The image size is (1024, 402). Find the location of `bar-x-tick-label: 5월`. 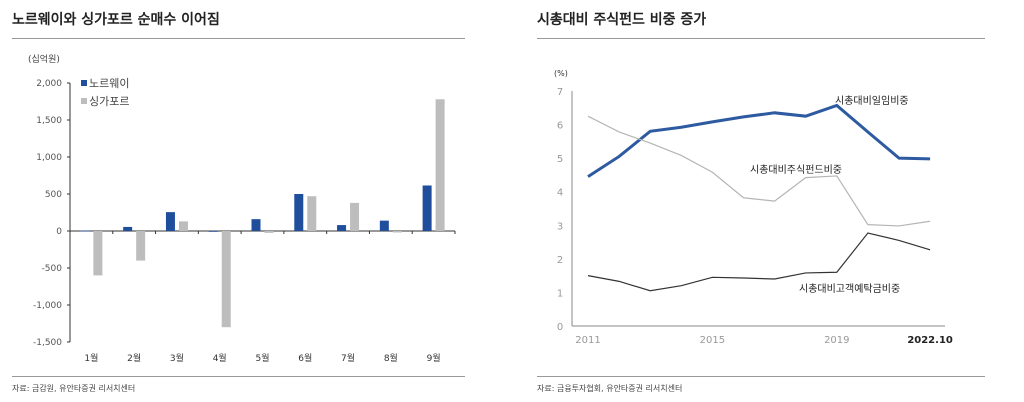

bar-x-tick-label: 5월 is located at coordinates (262, 358).